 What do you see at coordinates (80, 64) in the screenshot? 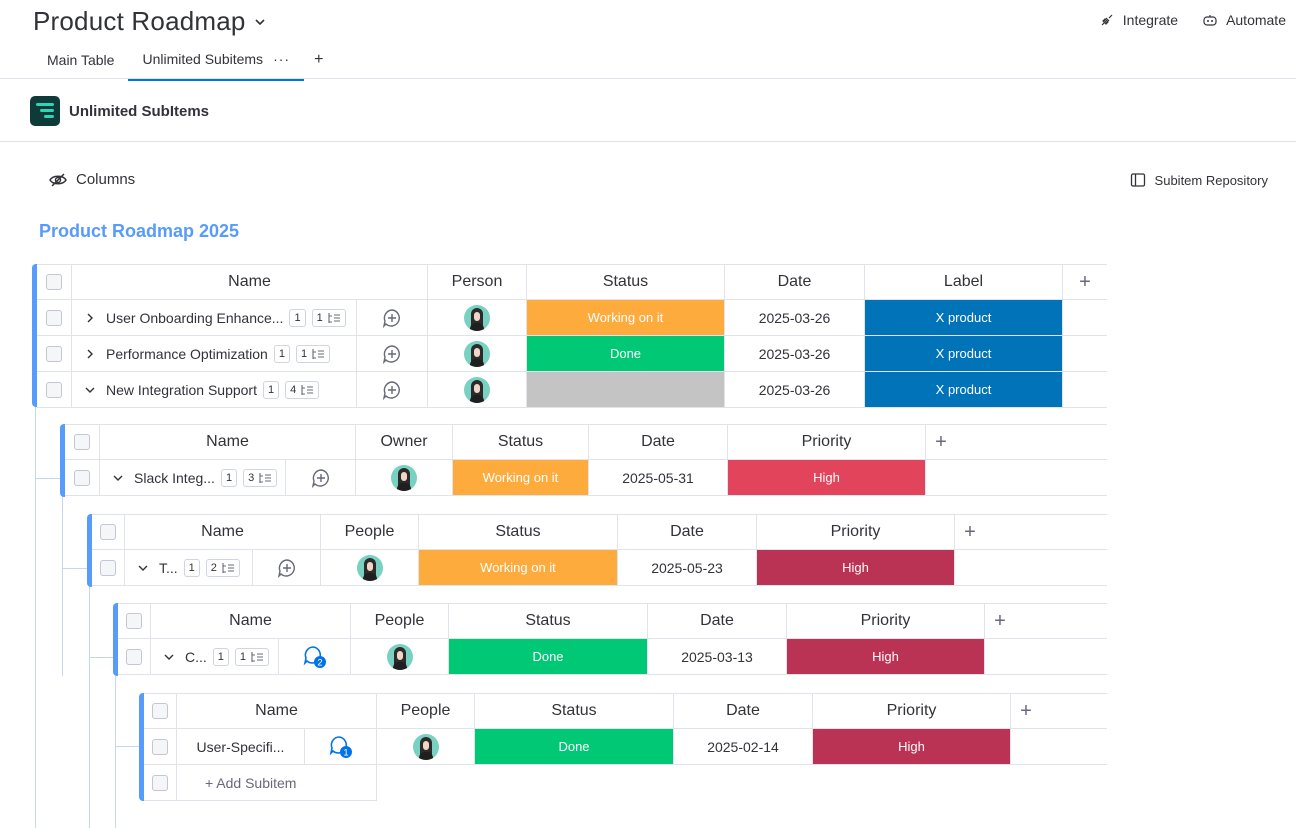
I see `tab-main-table: Main Table` at bounding box center [80, 64].